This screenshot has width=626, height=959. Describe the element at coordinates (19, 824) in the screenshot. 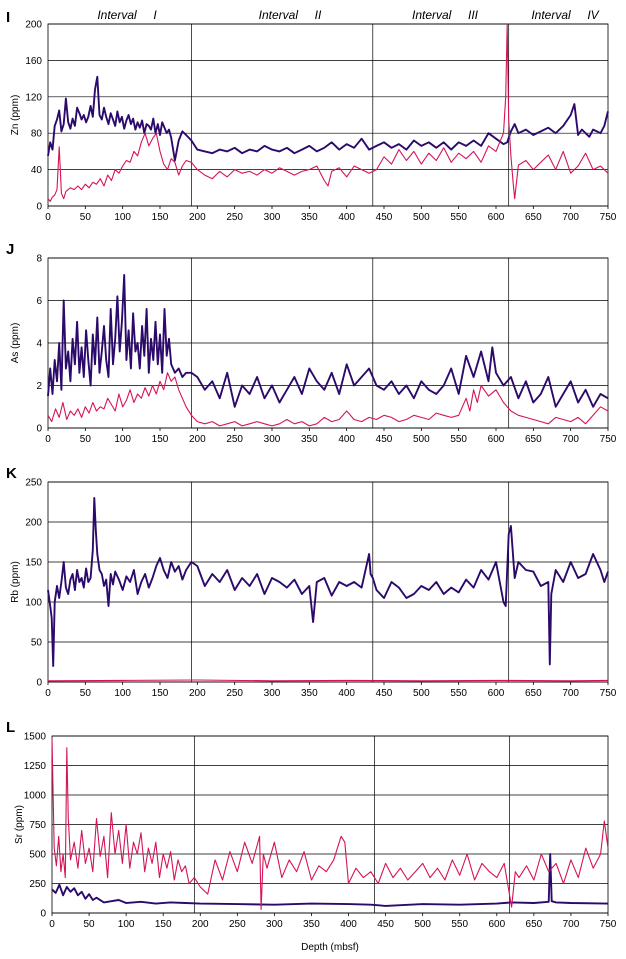

I see `y-axis-label: Sr (ppm)` at that location.